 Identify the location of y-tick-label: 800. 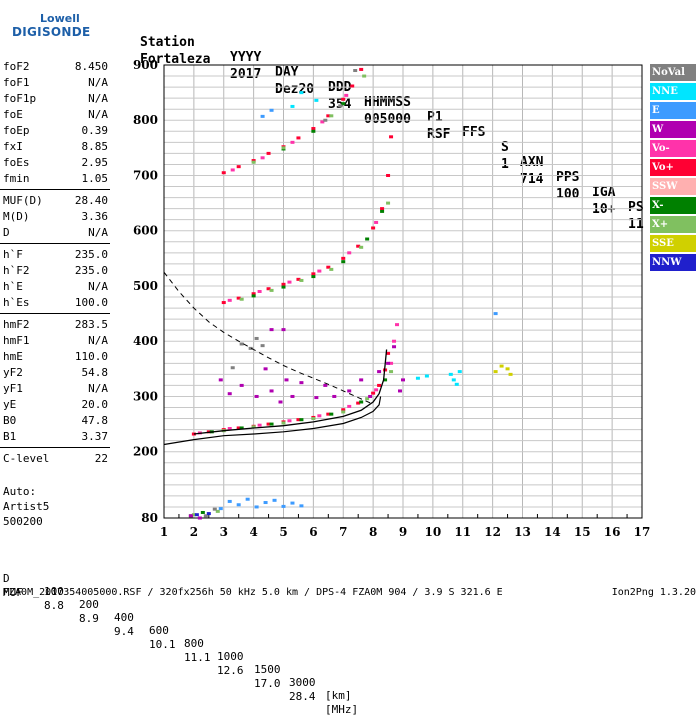
(145, 120).